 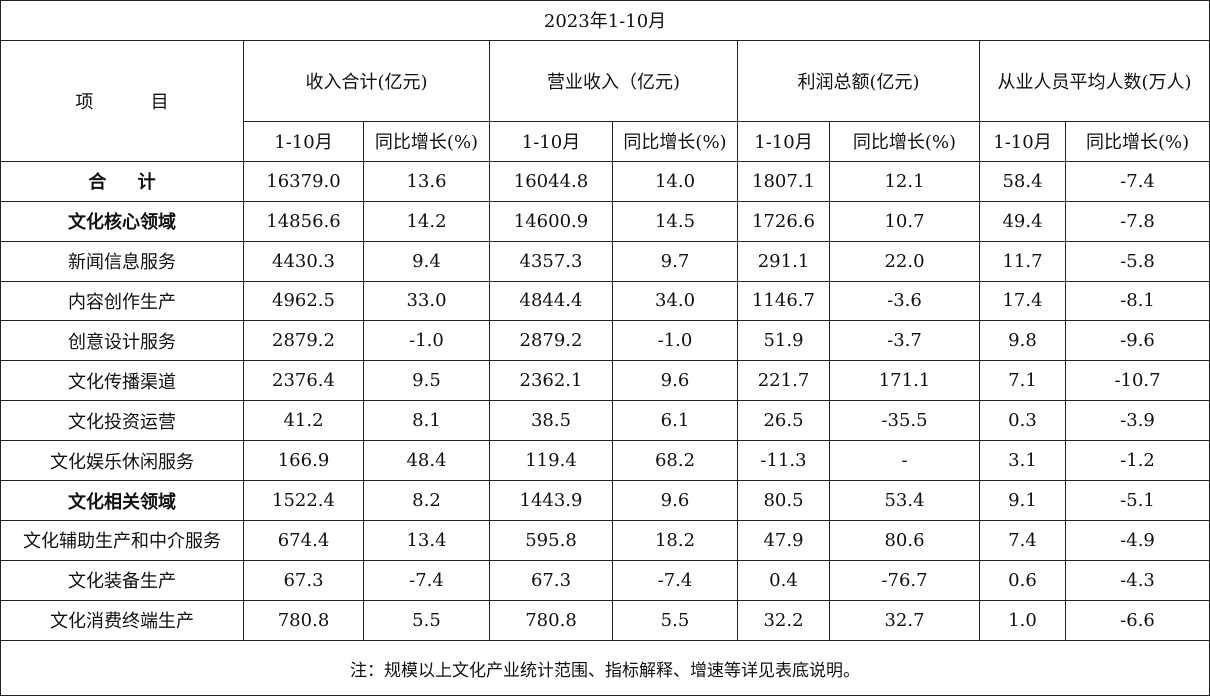 I want to click on value-cell: 2376.4, so click(x=303, y=381).